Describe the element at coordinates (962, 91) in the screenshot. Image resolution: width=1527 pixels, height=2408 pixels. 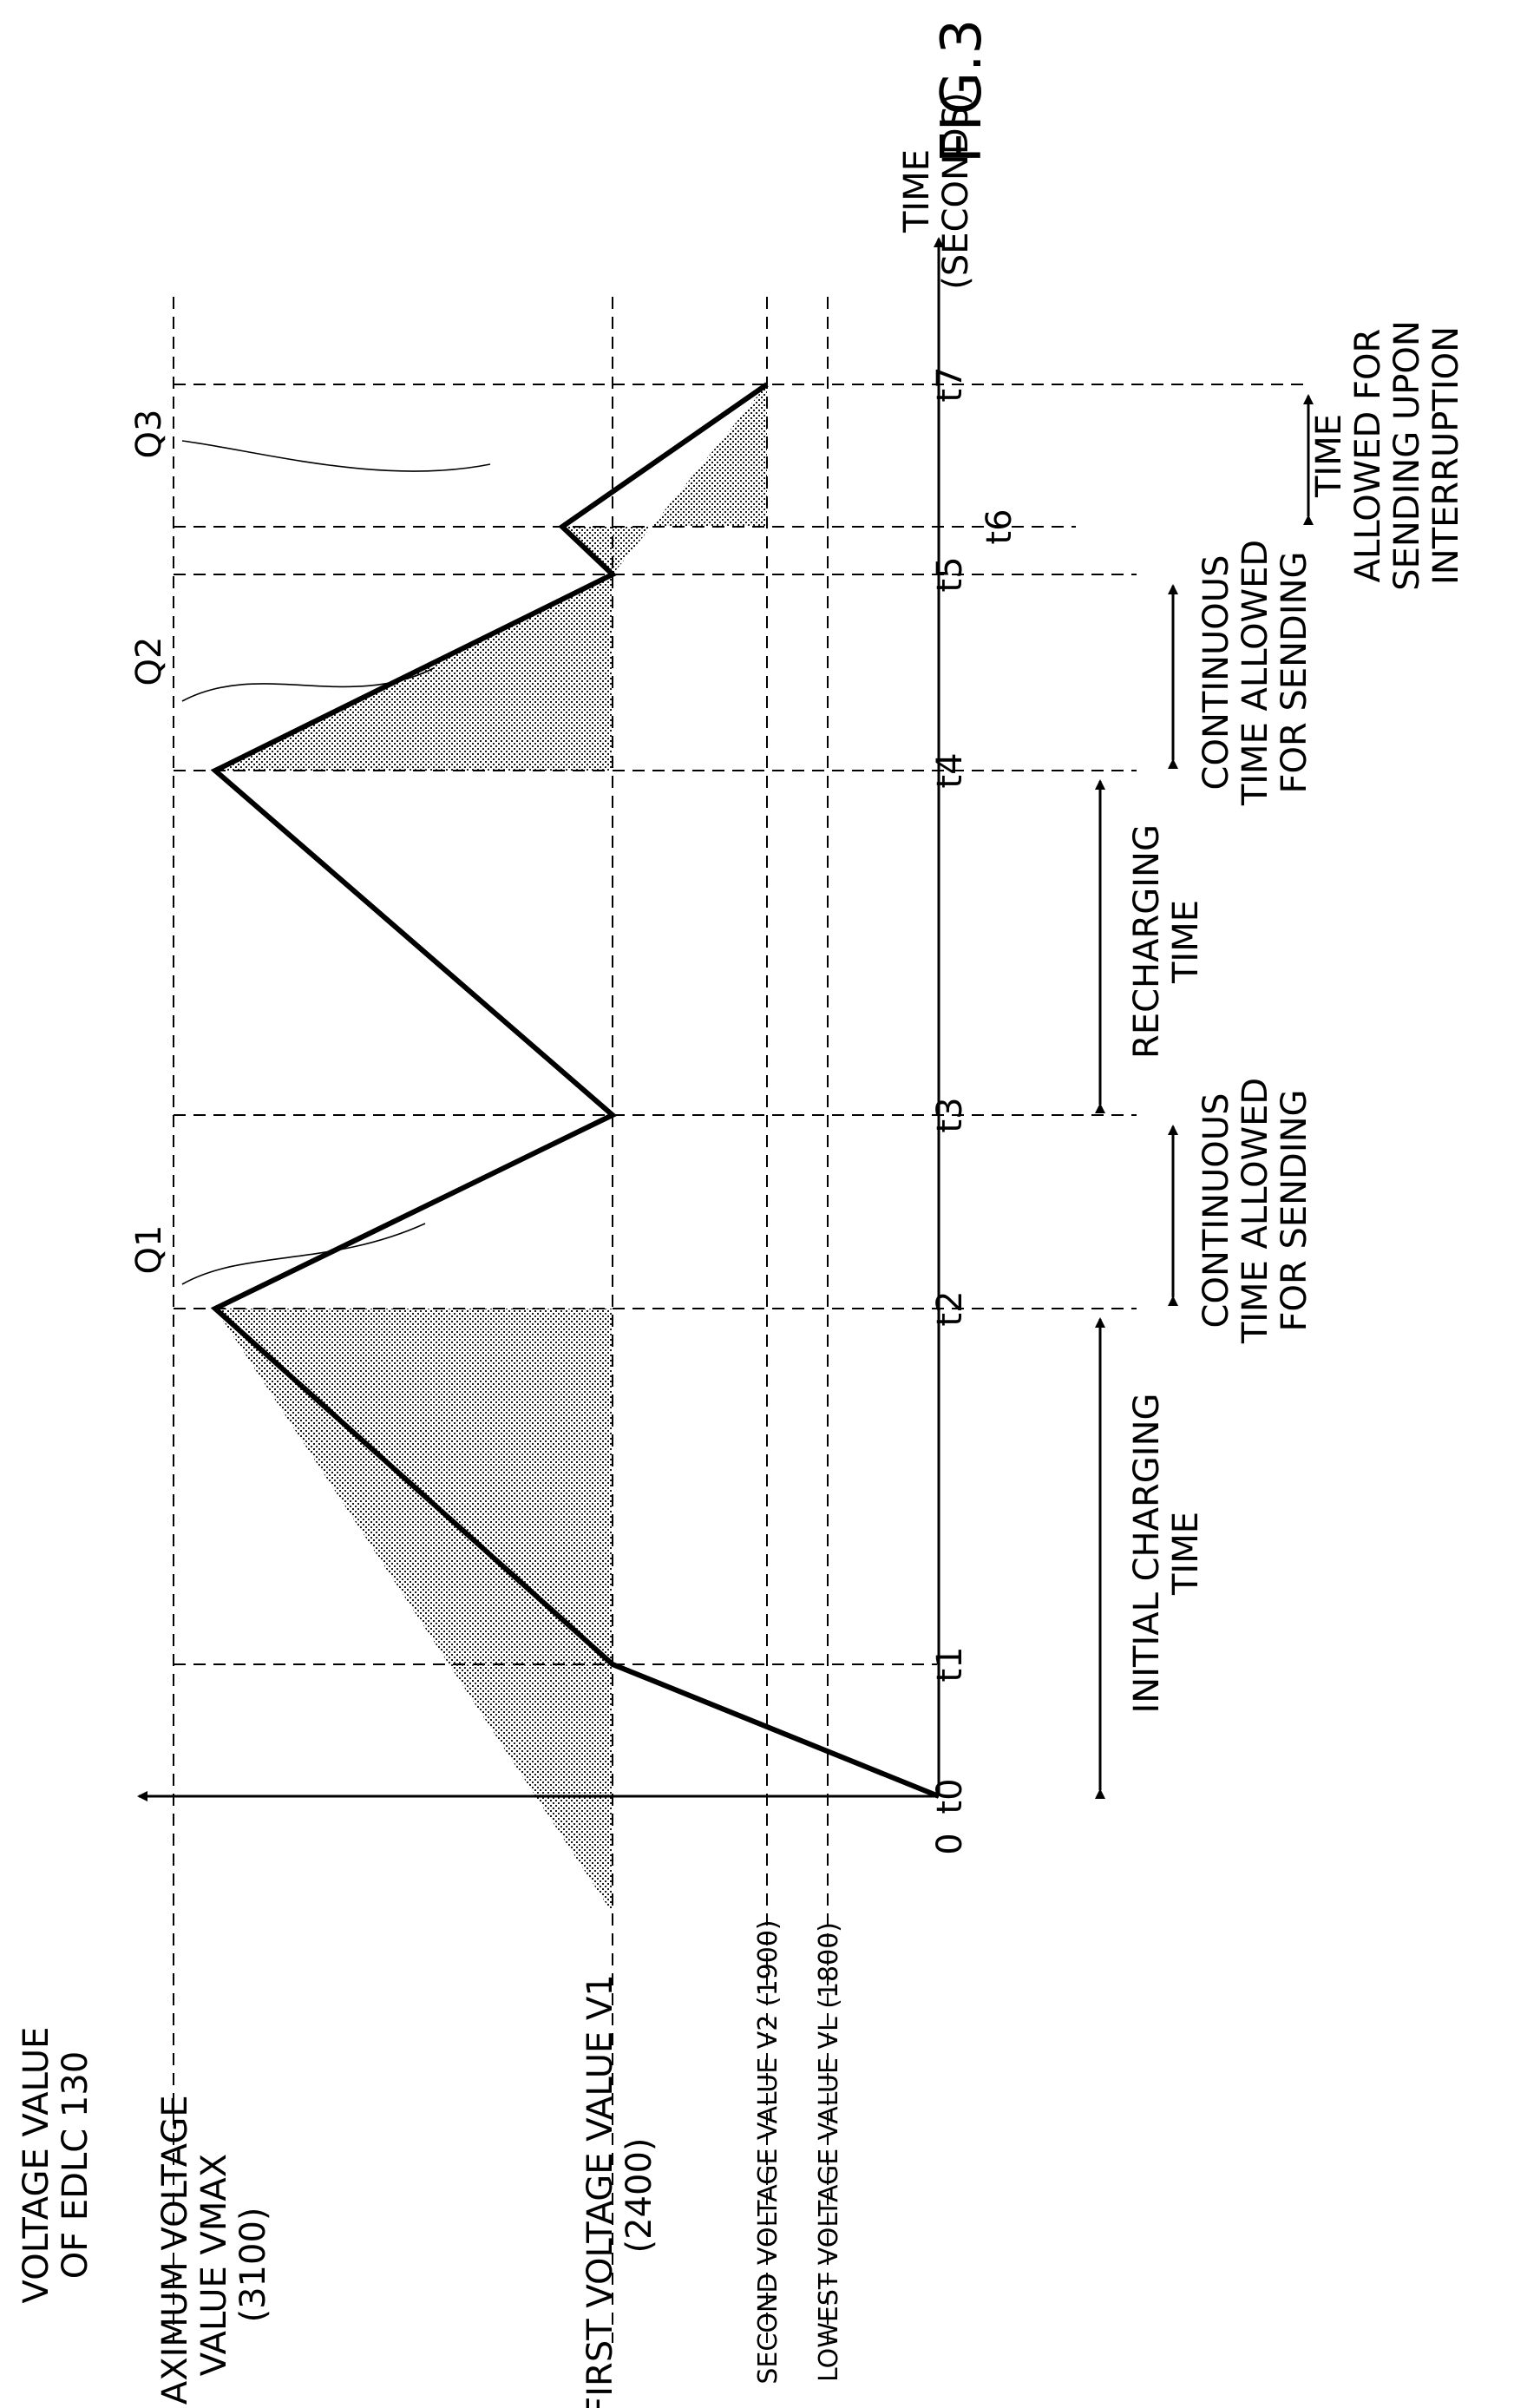
I see `figure-label: FIG.3` at that location.